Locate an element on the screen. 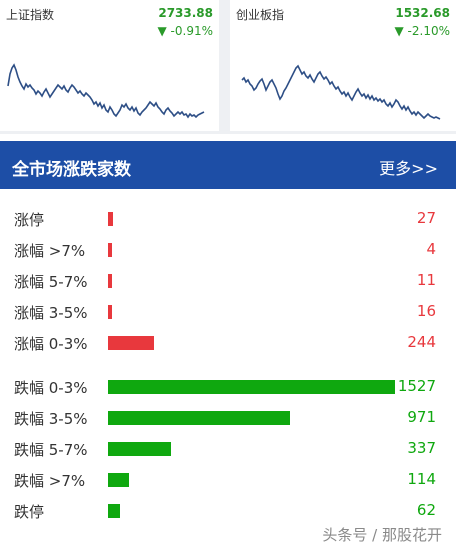 This screenshot has width=456, height=552. index-card-shanghai: 上证指数 2733.88 ▼ -0.91% is located at coordinates (109, 65).